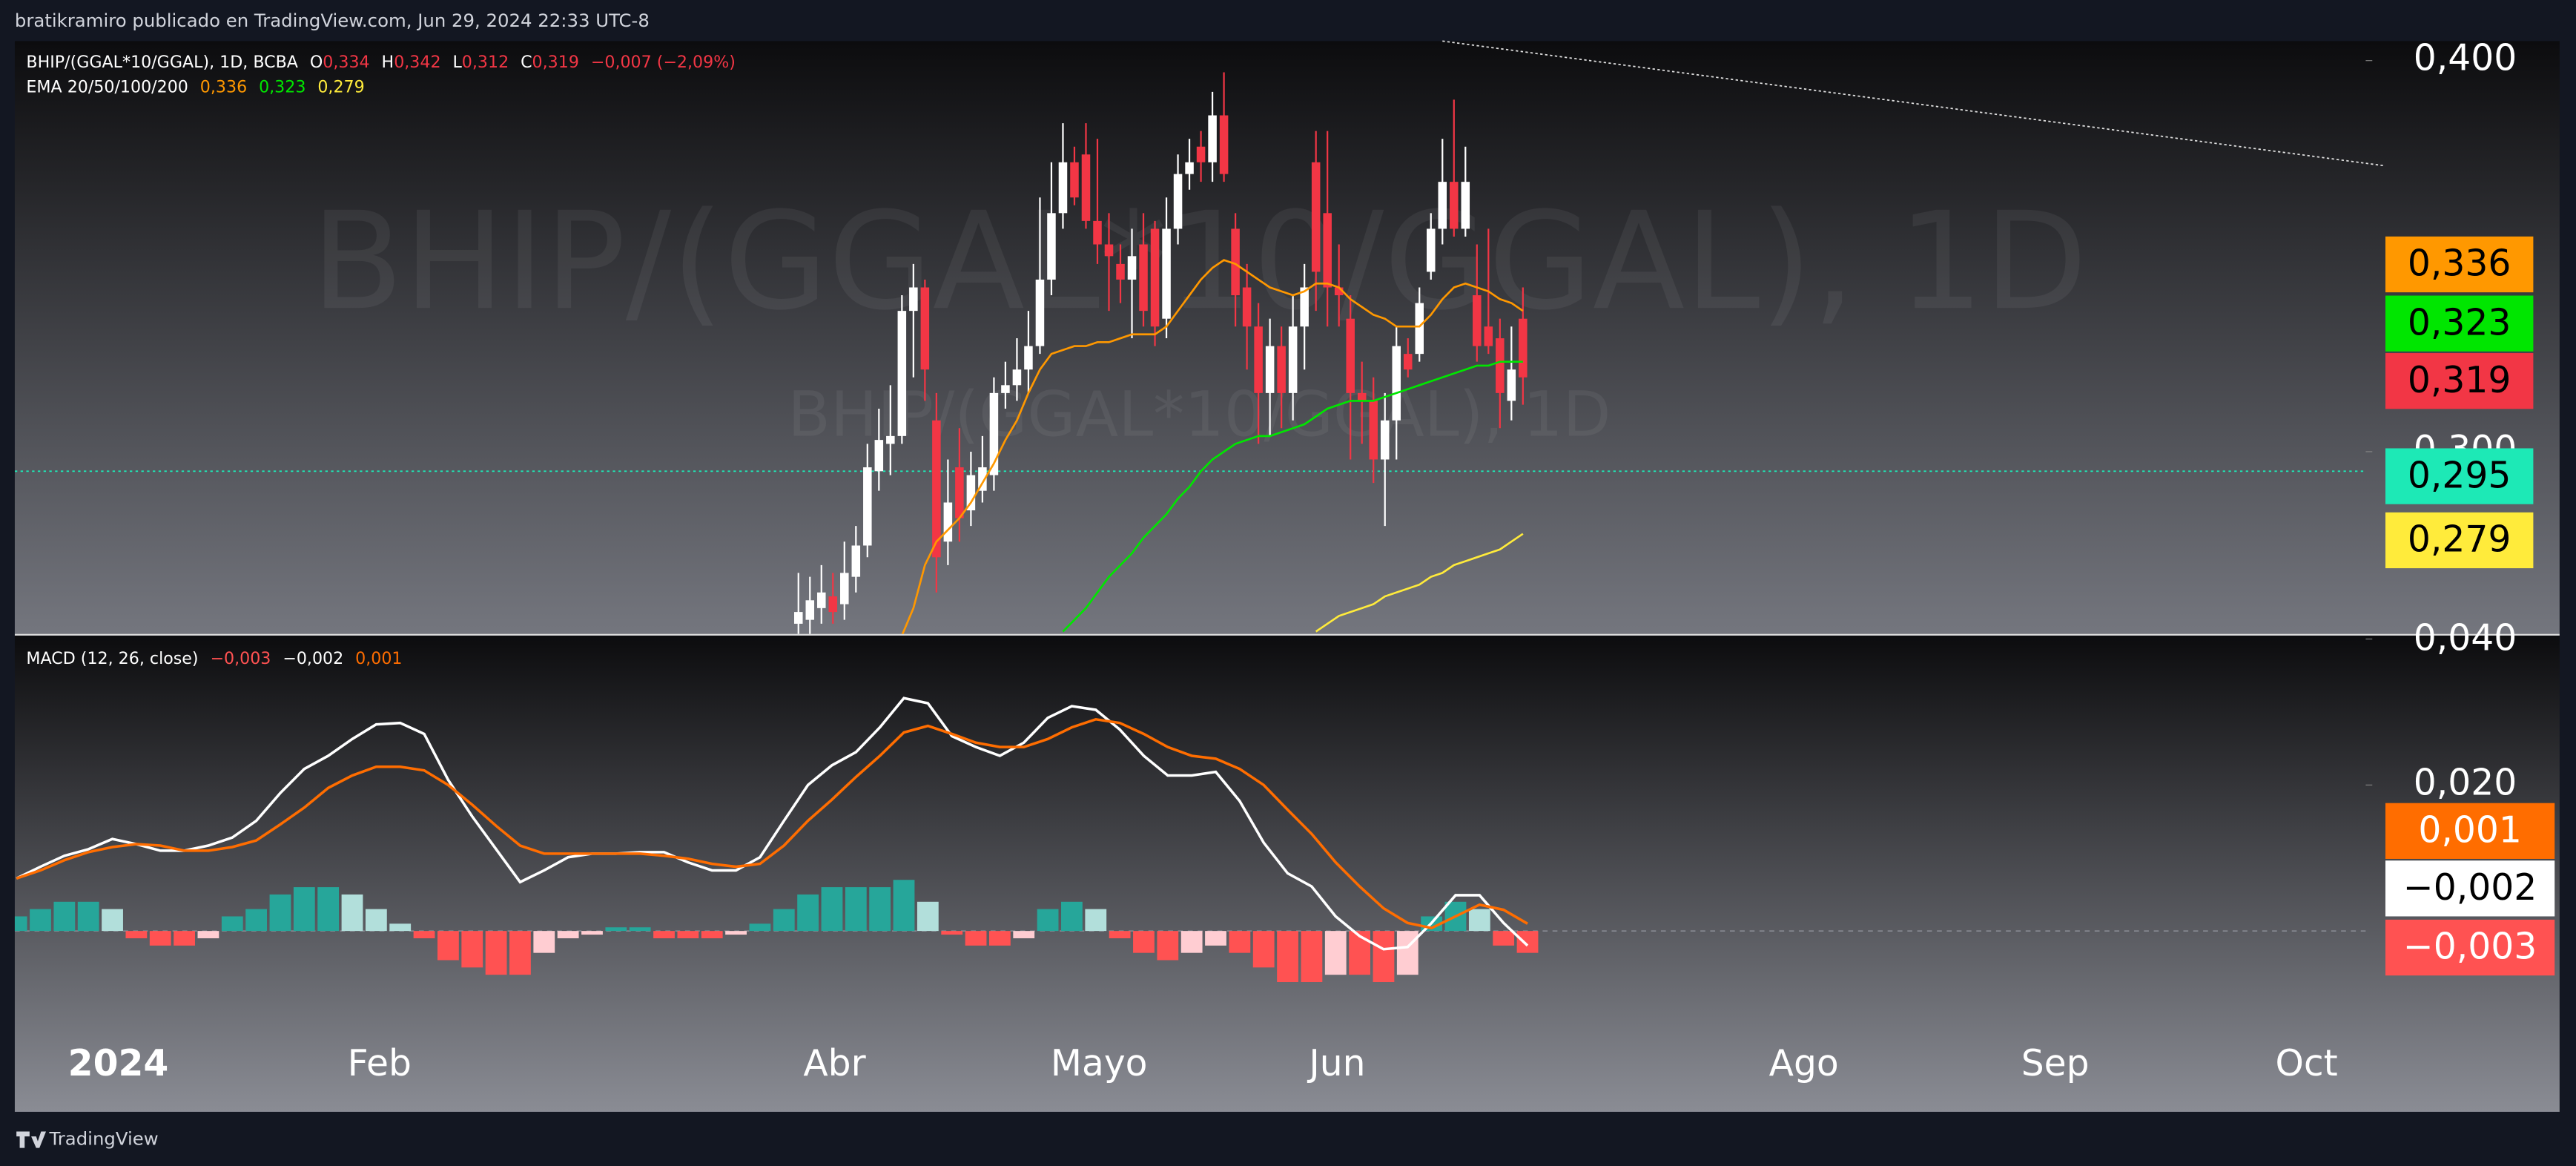  What do you see at coordinates (663, 62) in the screenshot?
I see `change: −0,007 (−2,09%)` at bounding box center [663, 62].